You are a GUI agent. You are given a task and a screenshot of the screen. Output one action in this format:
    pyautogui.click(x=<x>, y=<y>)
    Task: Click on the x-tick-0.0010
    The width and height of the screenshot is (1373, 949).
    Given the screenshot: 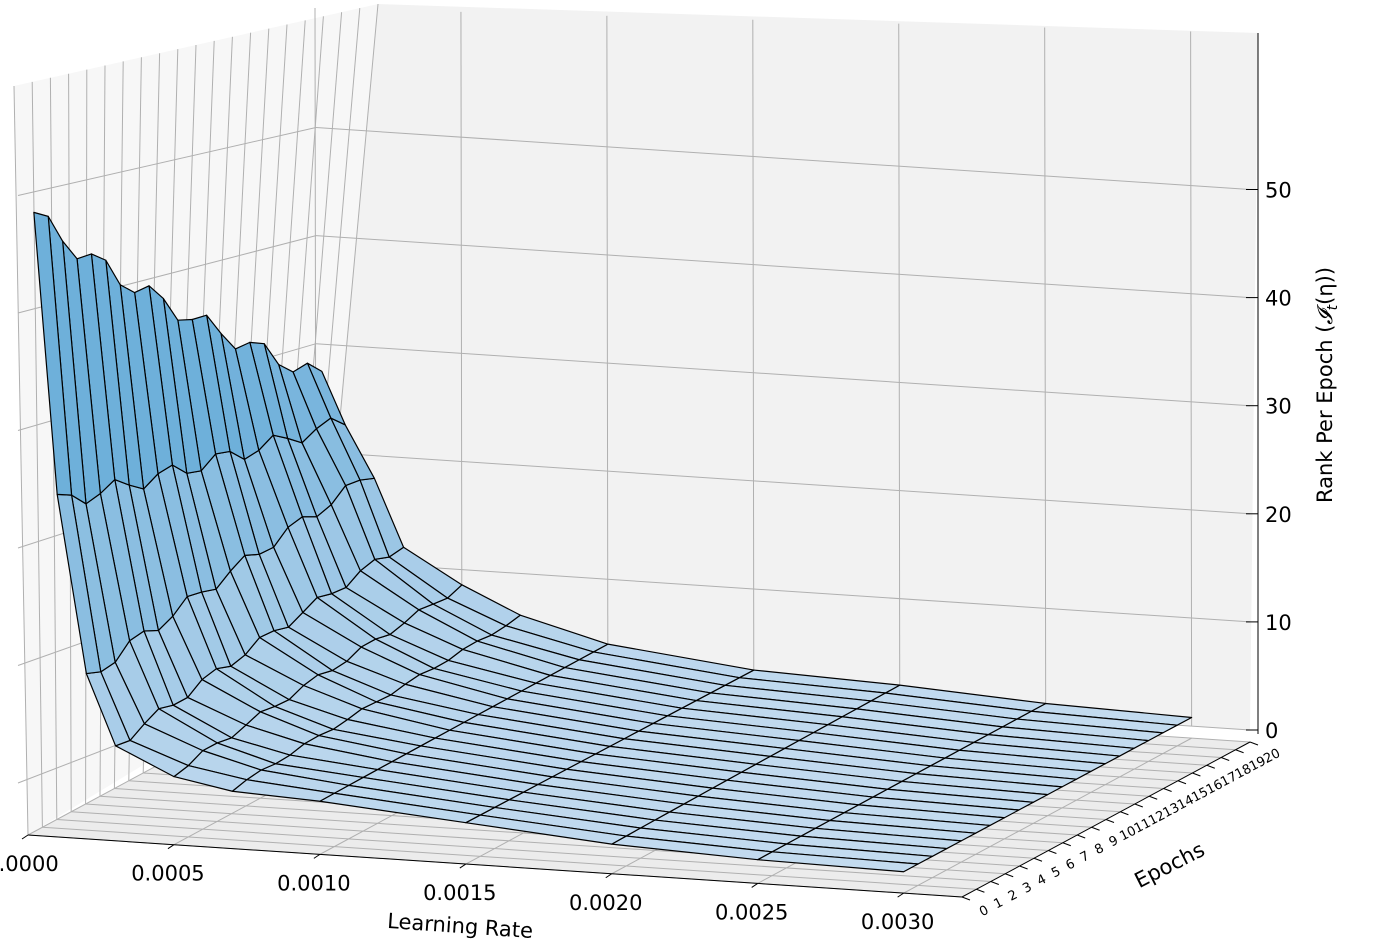 What is the action you would take?
    pyautogui.click(x=317, y=856)
    